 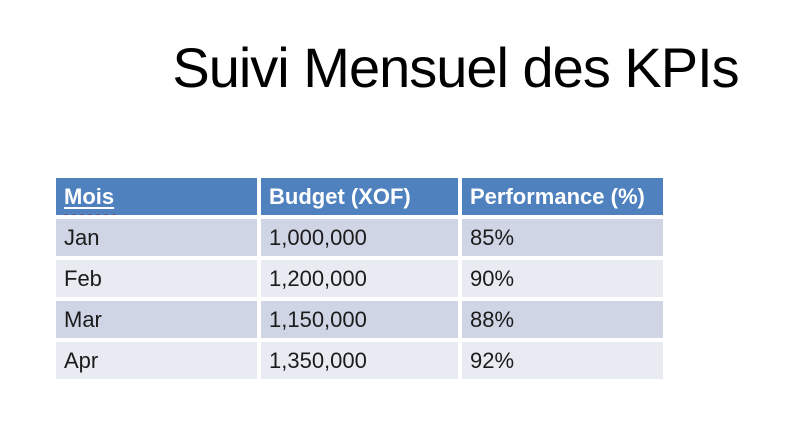 I want to click on table-cell-month: Jan, so click(x=156, y=237).